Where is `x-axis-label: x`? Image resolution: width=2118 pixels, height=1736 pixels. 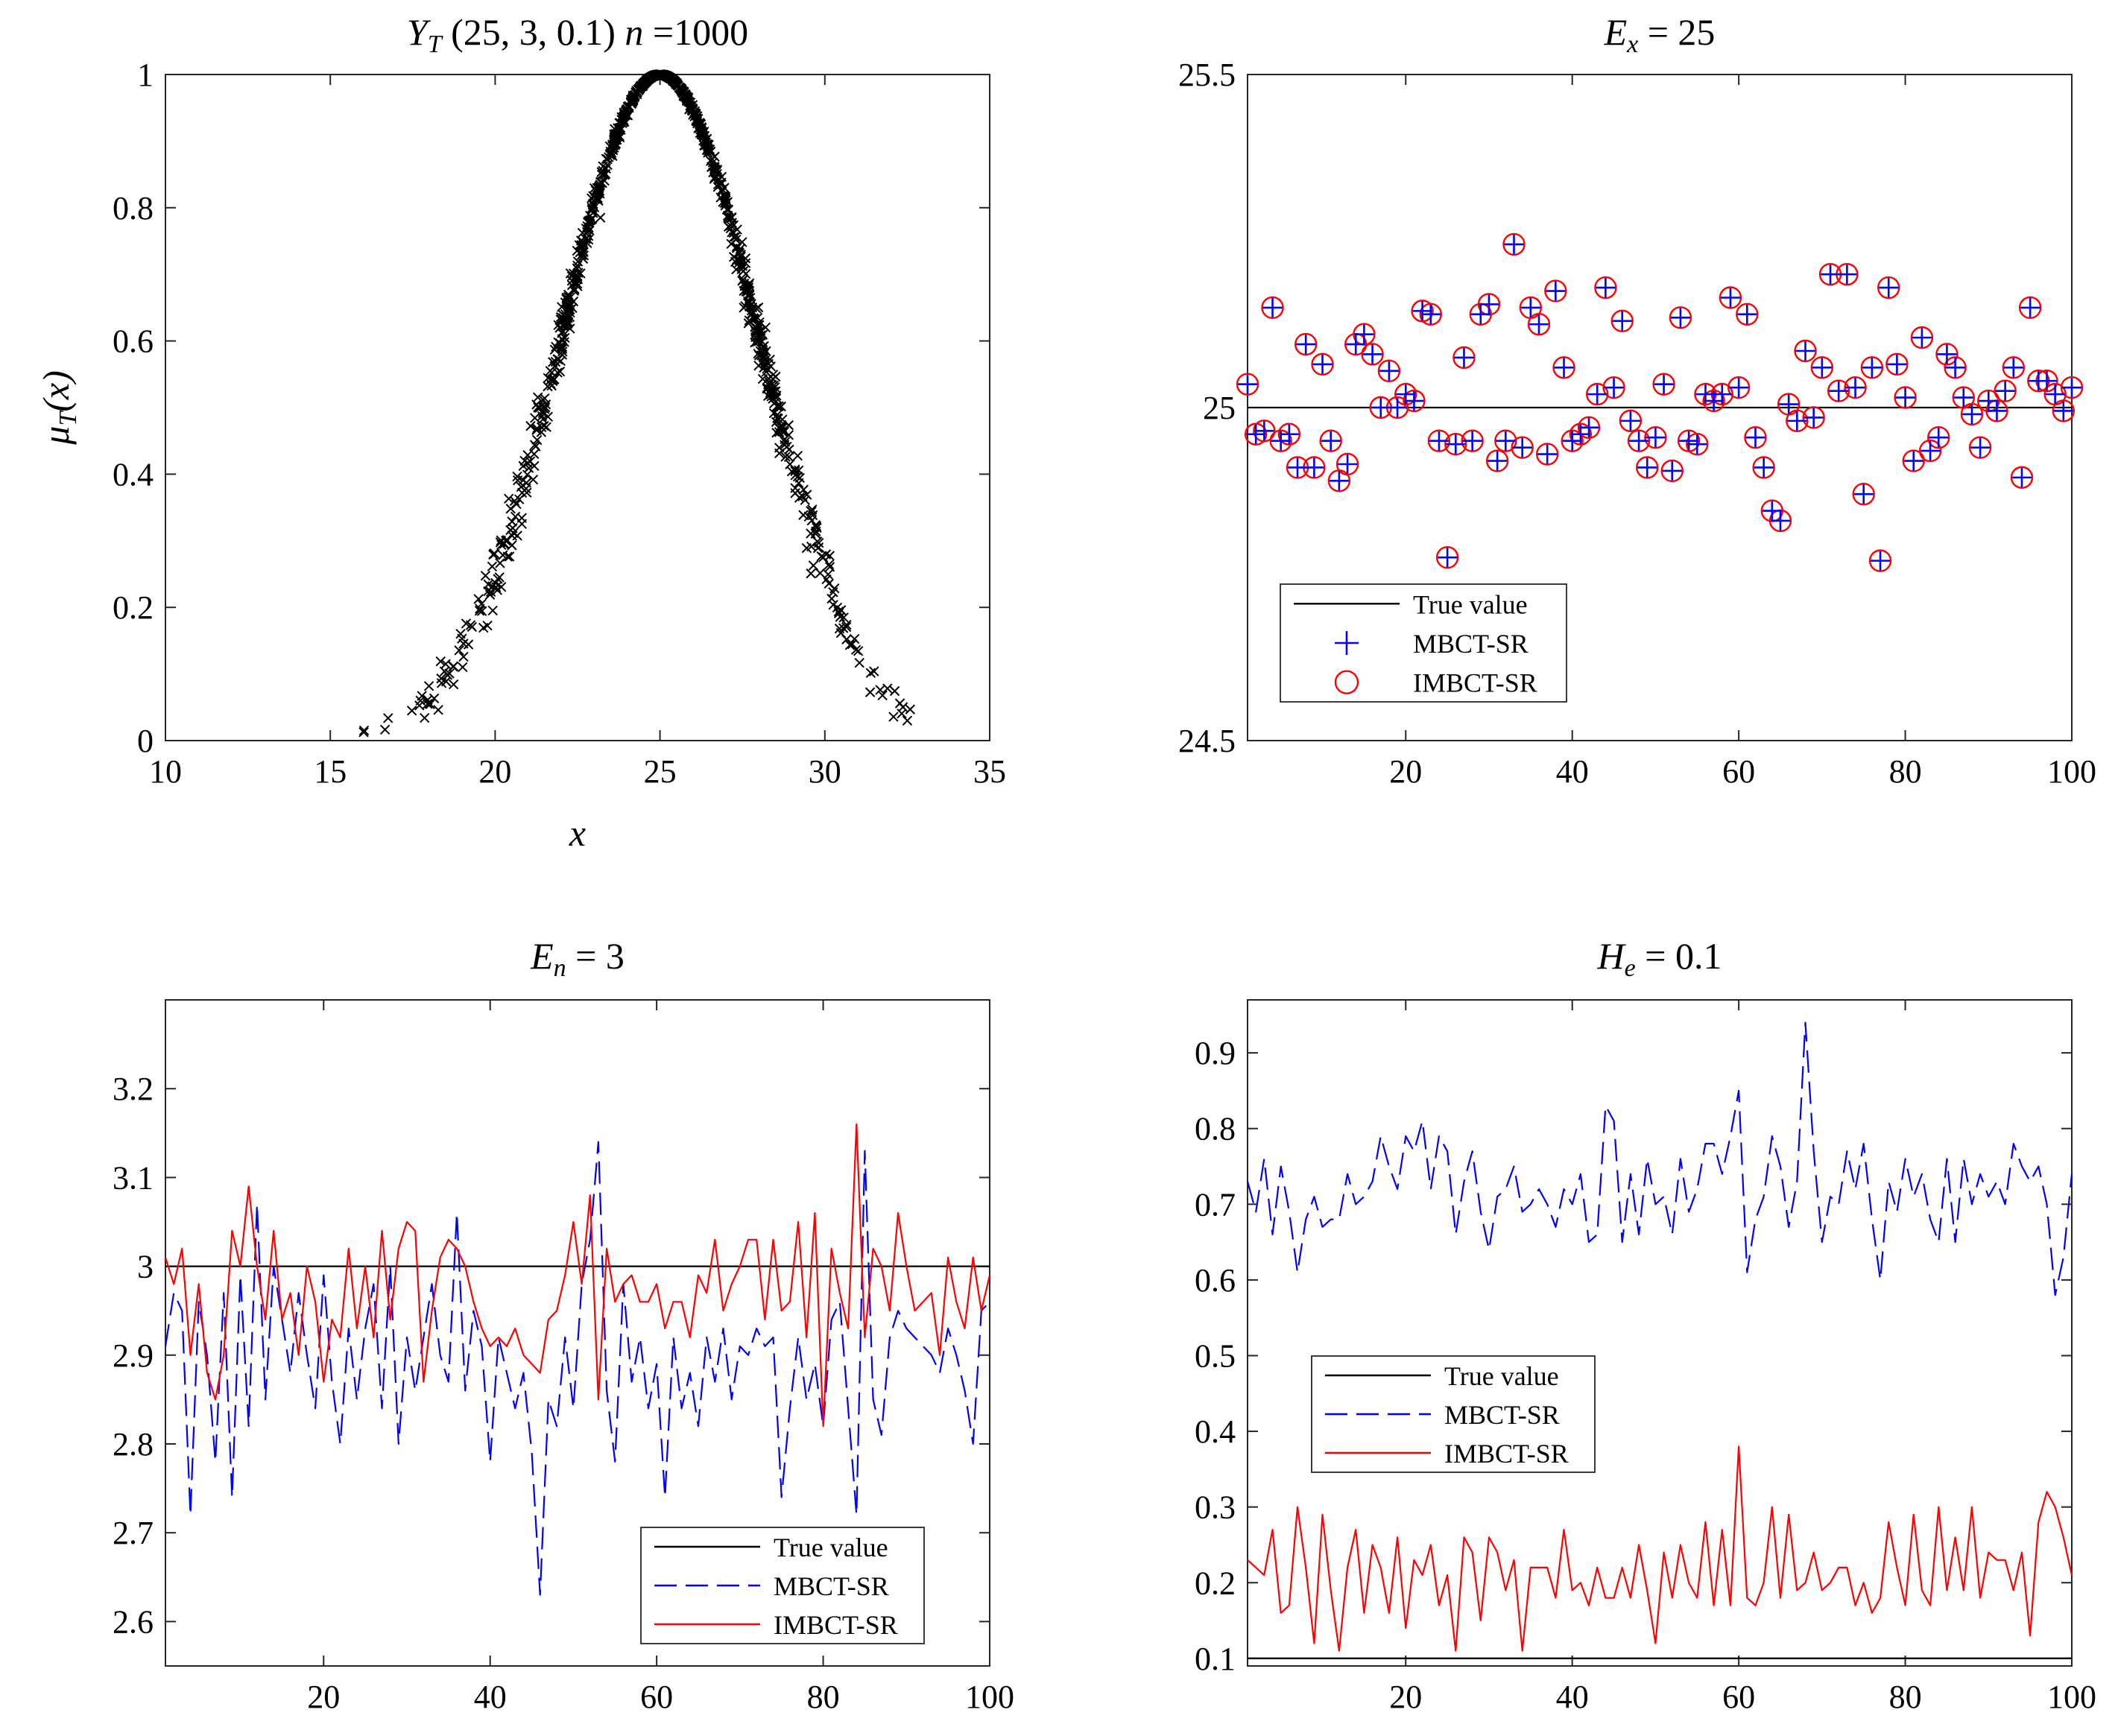 x-axis-label: x is located at coordinates (577, 833).